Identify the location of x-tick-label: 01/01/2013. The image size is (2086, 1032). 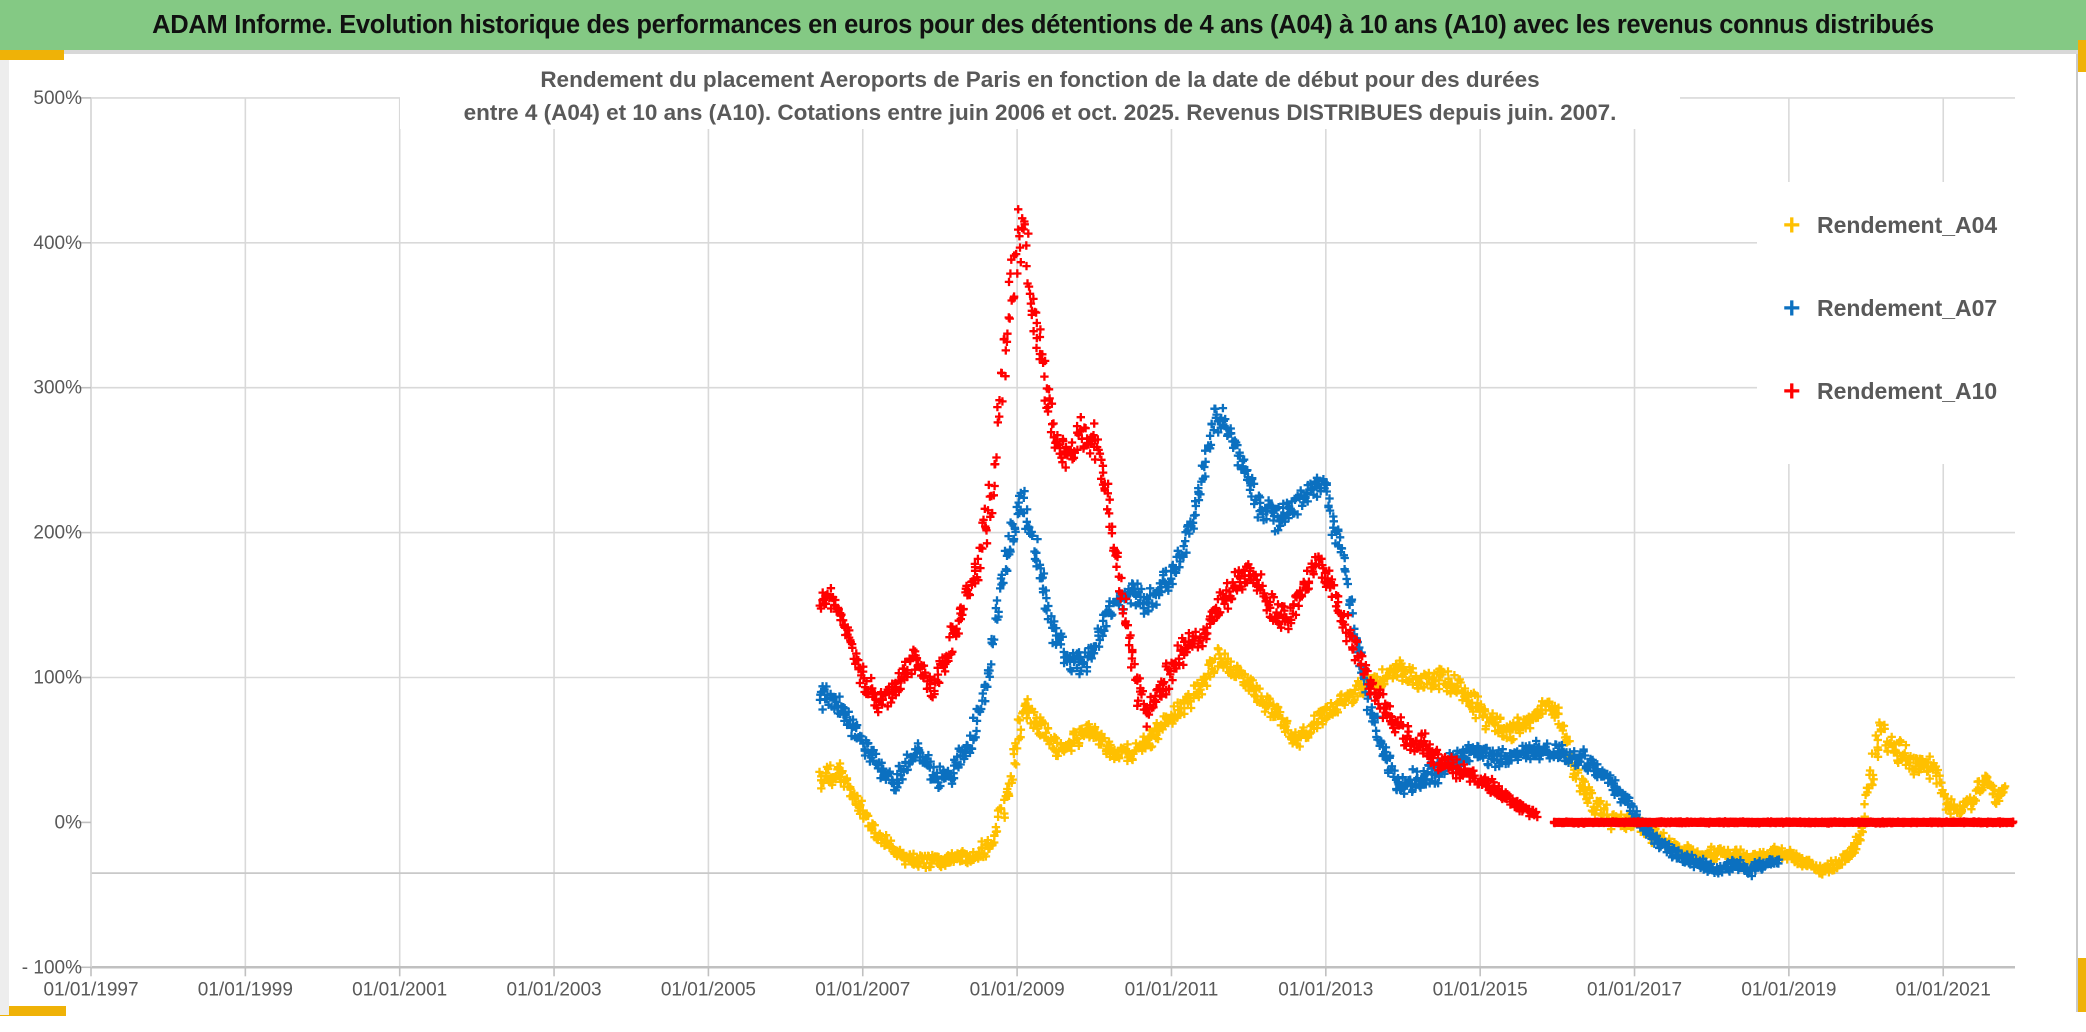
(1325, 989).